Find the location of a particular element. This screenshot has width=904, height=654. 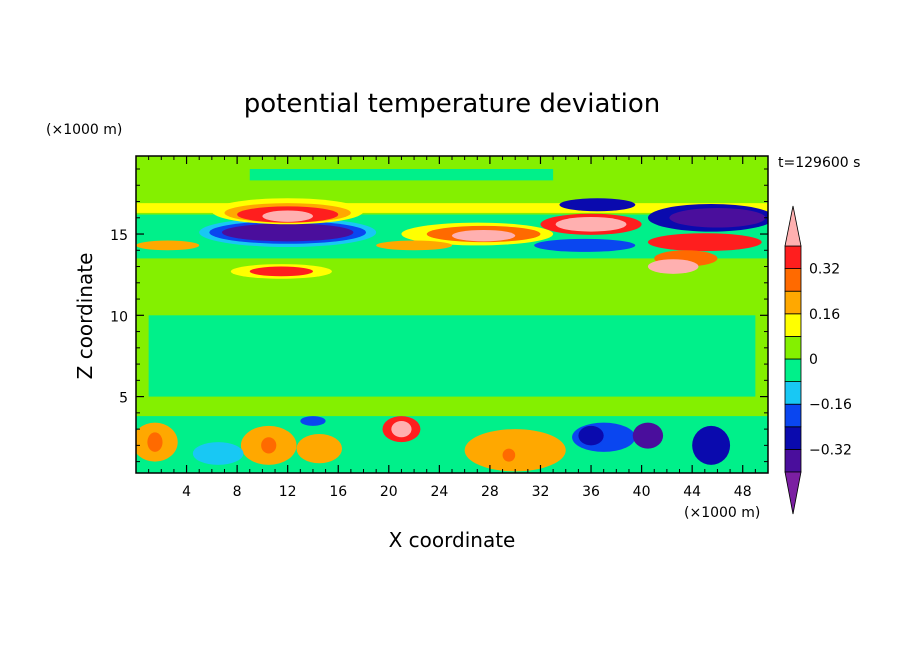

x-tick-label: 4 is located at coordinates (186, 492).